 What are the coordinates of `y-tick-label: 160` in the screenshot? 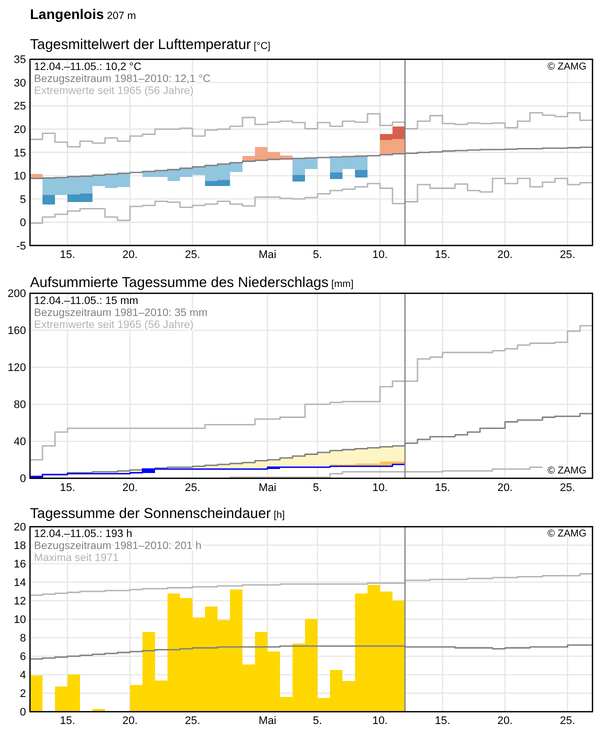 It's located at (17, 331).